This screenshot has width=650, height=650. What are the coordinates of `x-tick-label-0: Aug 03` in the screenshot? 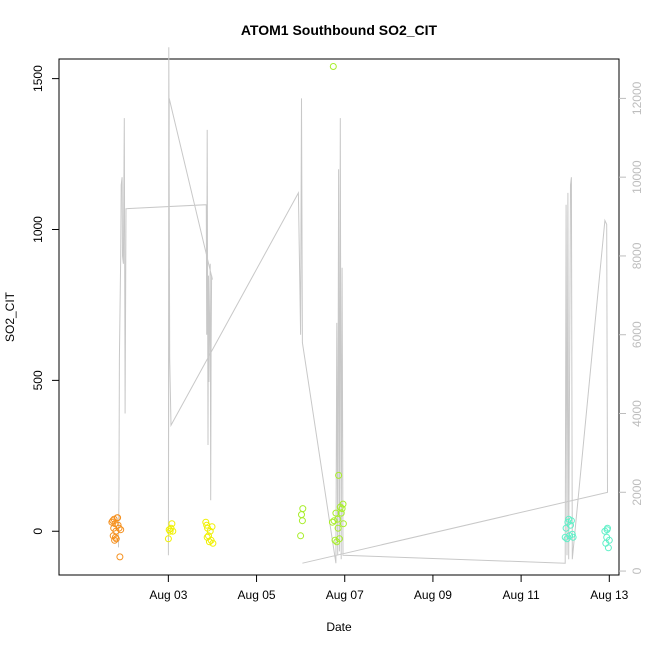 It's located at (168, 595).